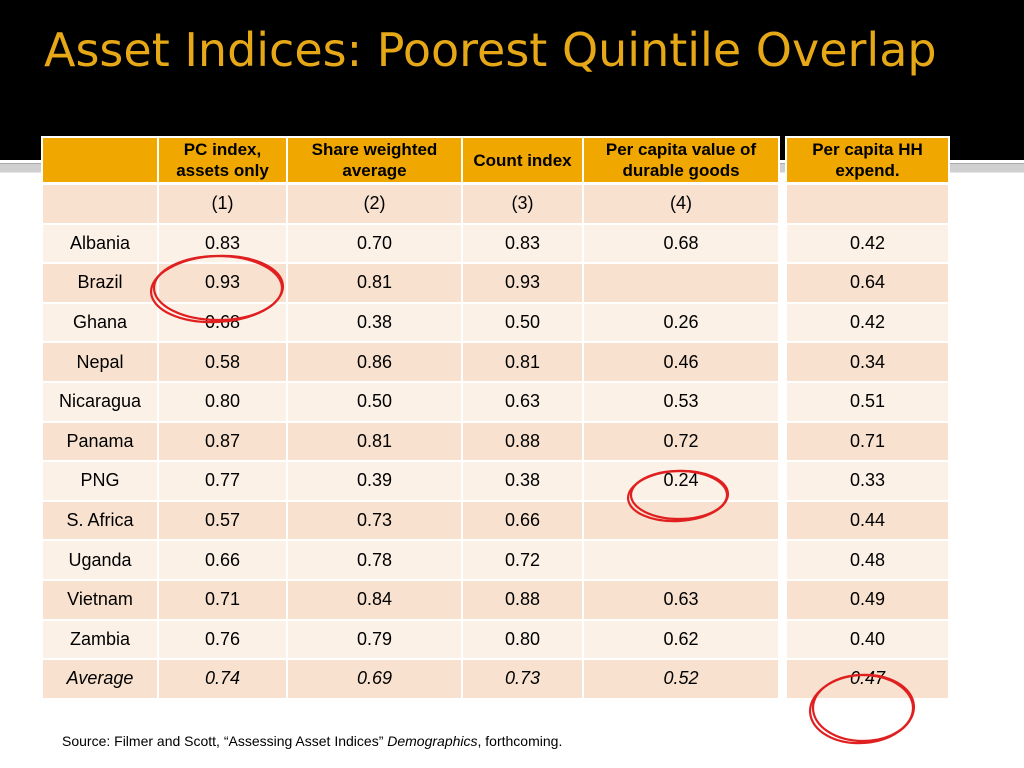  I want to click on country-cell: Panama, so click(100, 441).